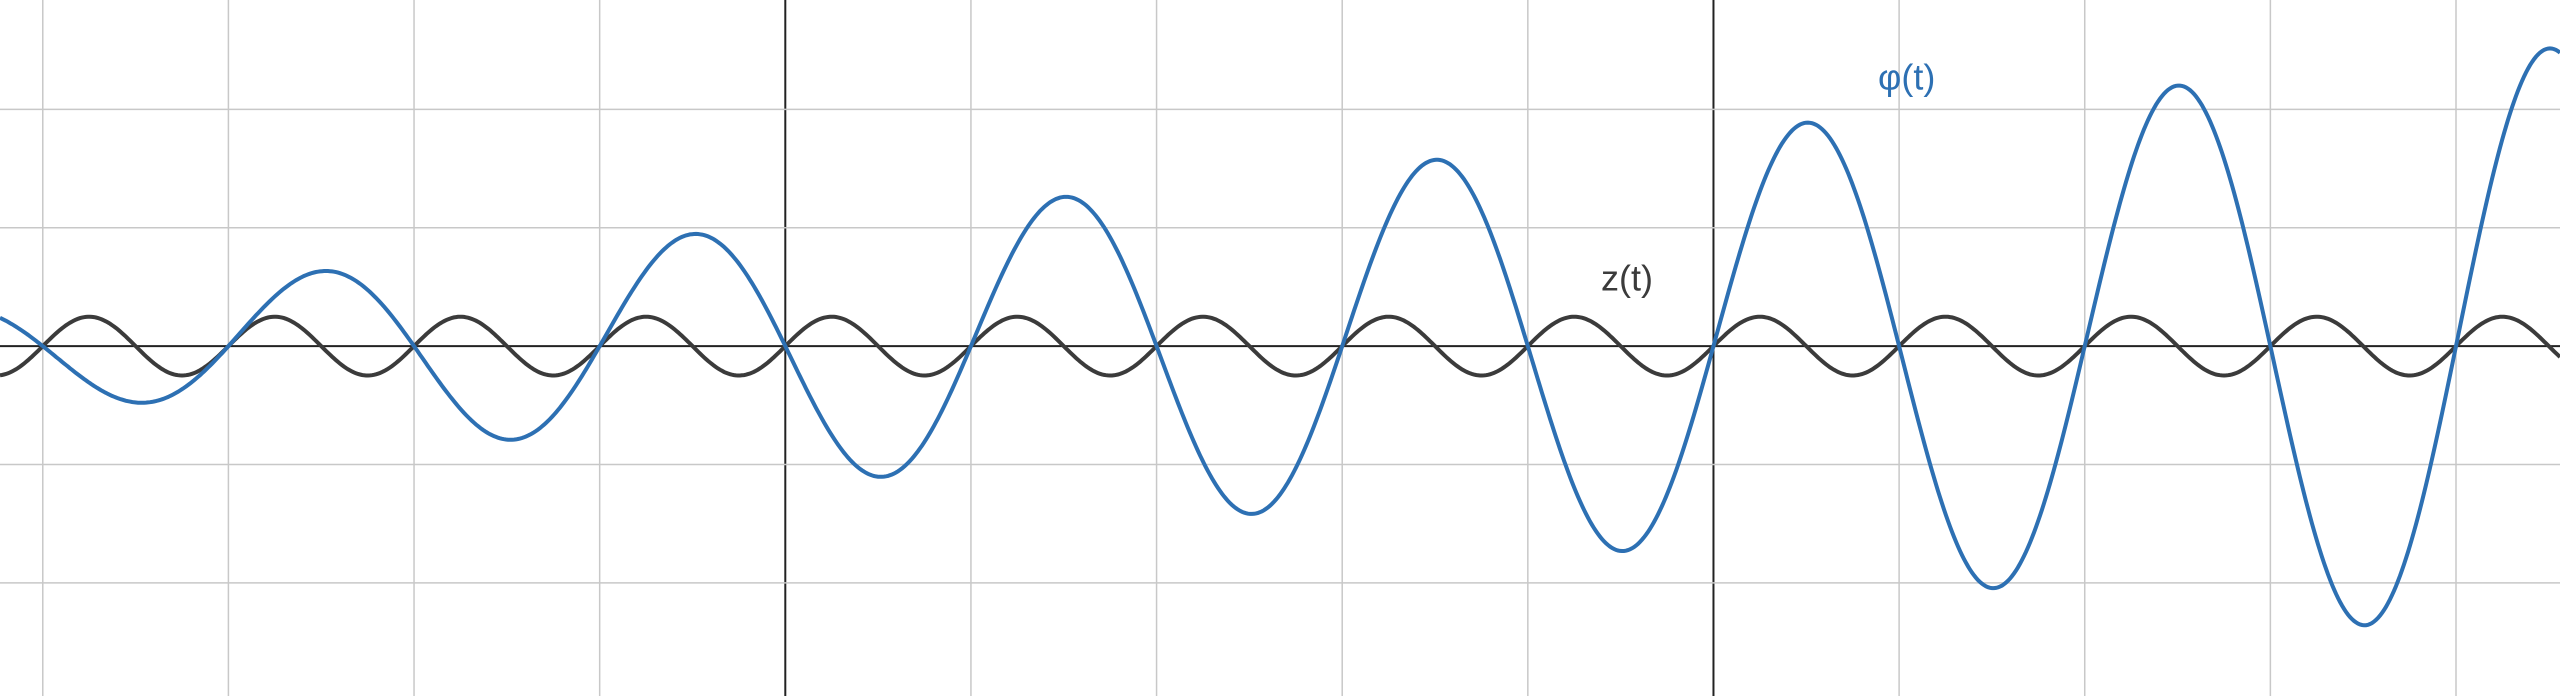 The width and height of the screenshot is (2560, 696). What do you see at coordinates (1627, 278) in the screenshot?
I see `z-label: z(t)` at bounding box center [1627, 278].